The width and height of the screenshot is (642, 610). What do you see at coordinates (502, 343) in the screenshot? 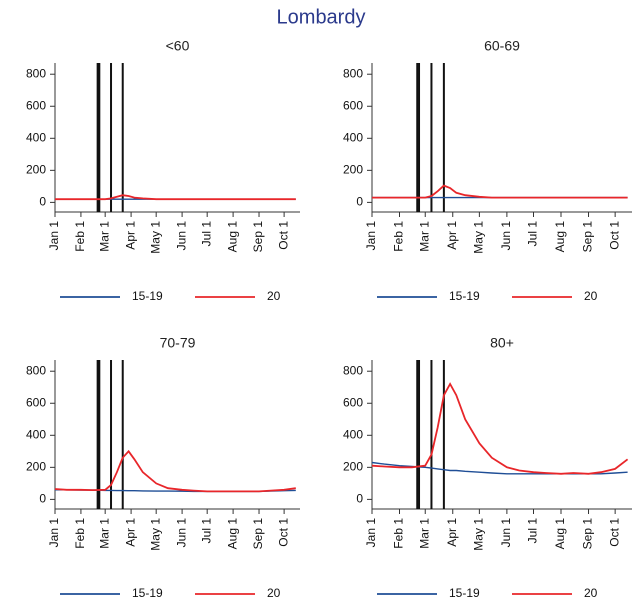
I see `panel-title: 80+` at bounding box center [502, 343].